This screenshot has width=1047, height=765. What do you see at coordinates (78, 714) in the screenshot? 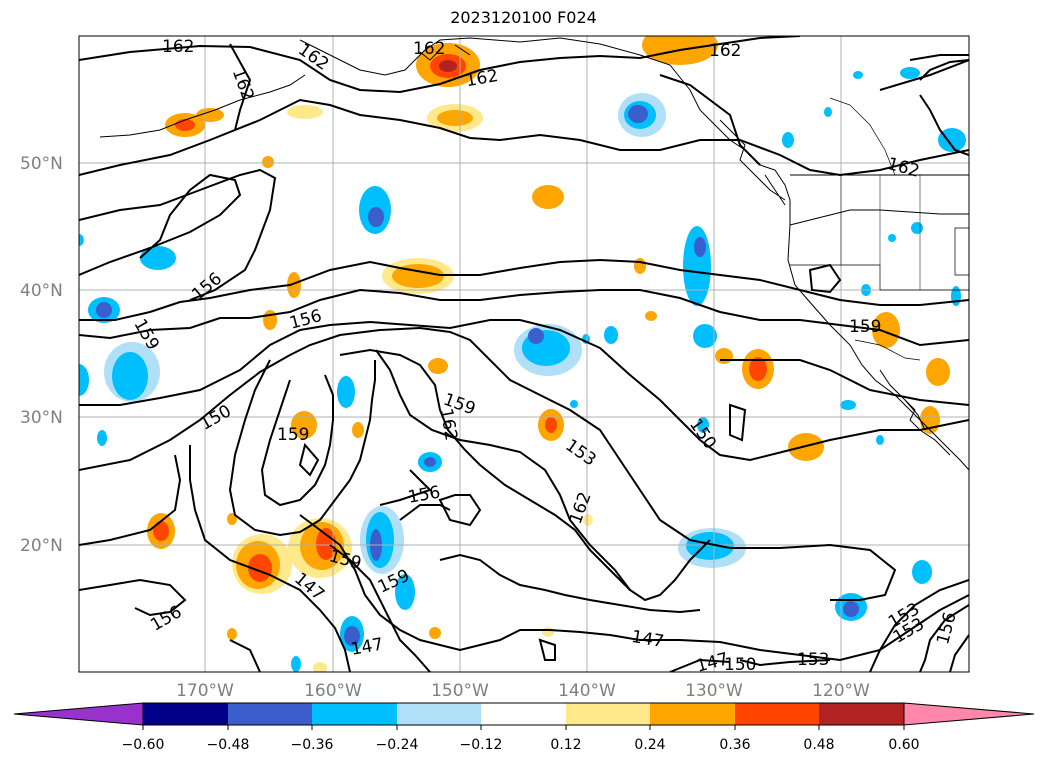
I see `colorbar-extend-low` at bounding box center [78, 714].